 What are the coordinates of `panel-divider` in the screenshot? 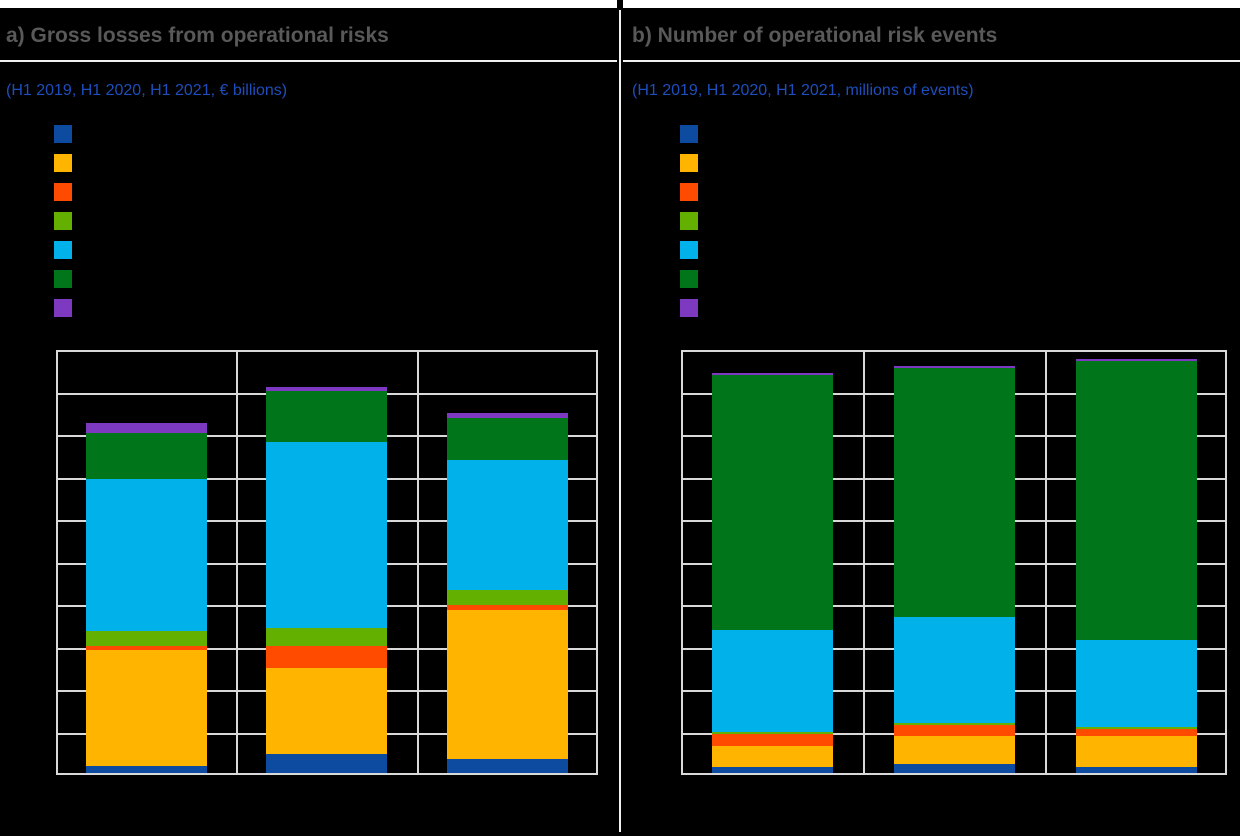 It's located at (620, 421).